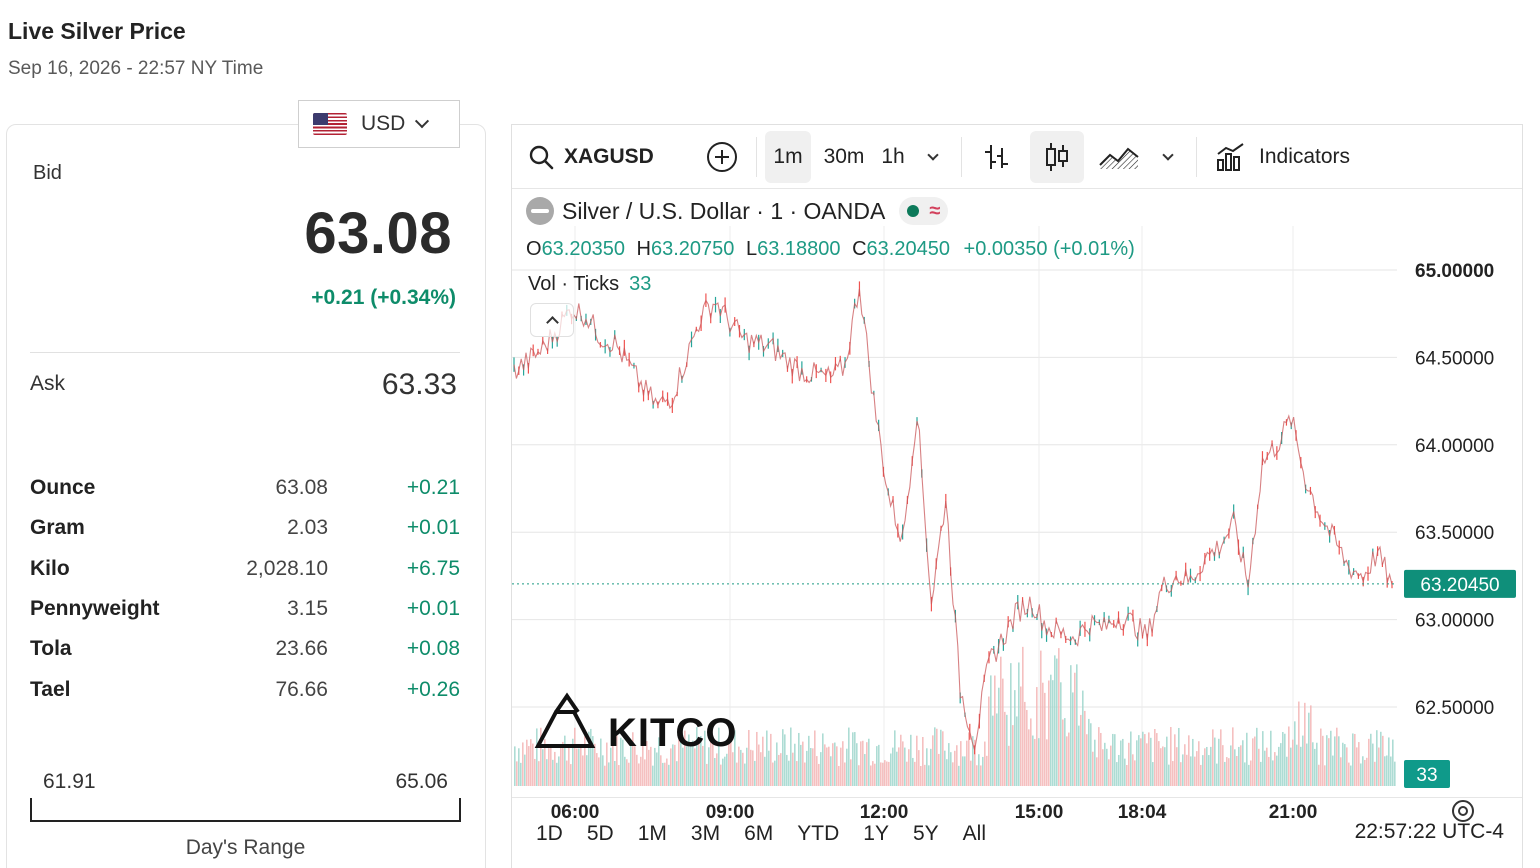 The height and width of the screenshot is (868, 1540). Describe the element at coordinates (788, 156) in the screenshot. I see `interval-1m: 1m` at that location.